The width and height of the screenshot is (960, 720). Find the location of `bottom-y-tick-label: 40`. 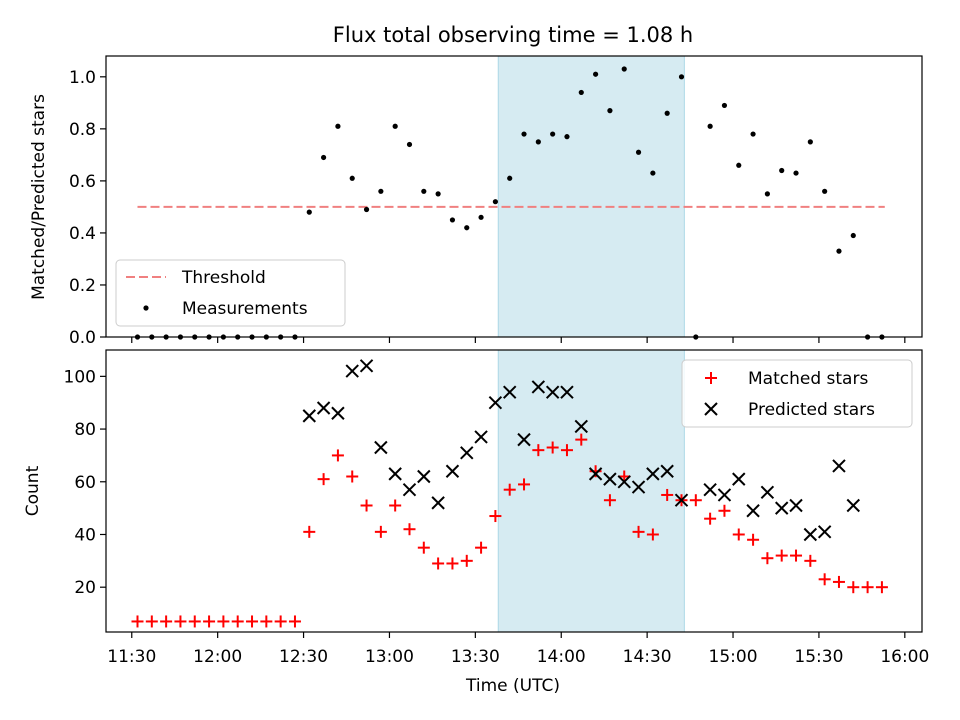

bottom-y-tick-label: 40 is located at coordinates (85, 535).